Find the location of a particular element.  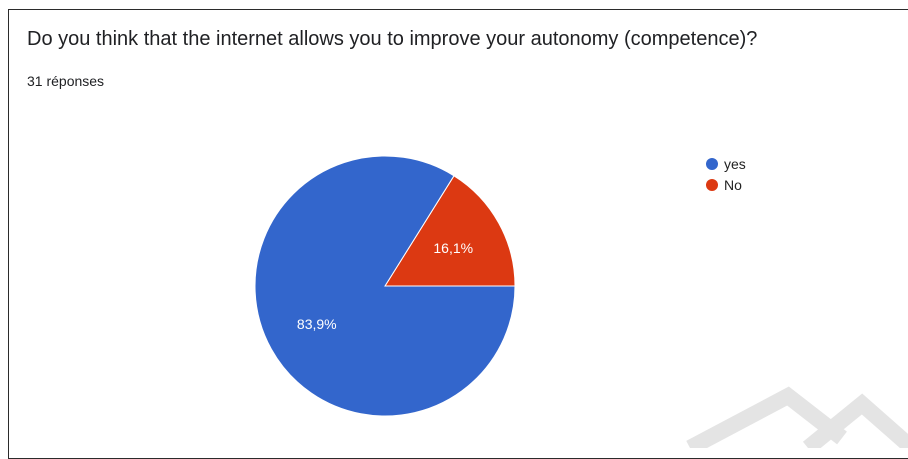

legend-swatch-yes is located at coordinates (712, 163).